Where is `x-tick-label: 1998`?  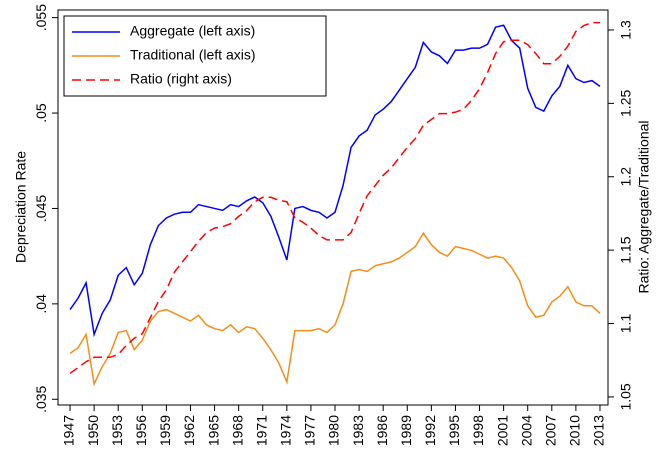 x-tick-label: 1998 is located at coordinates (478, 430).